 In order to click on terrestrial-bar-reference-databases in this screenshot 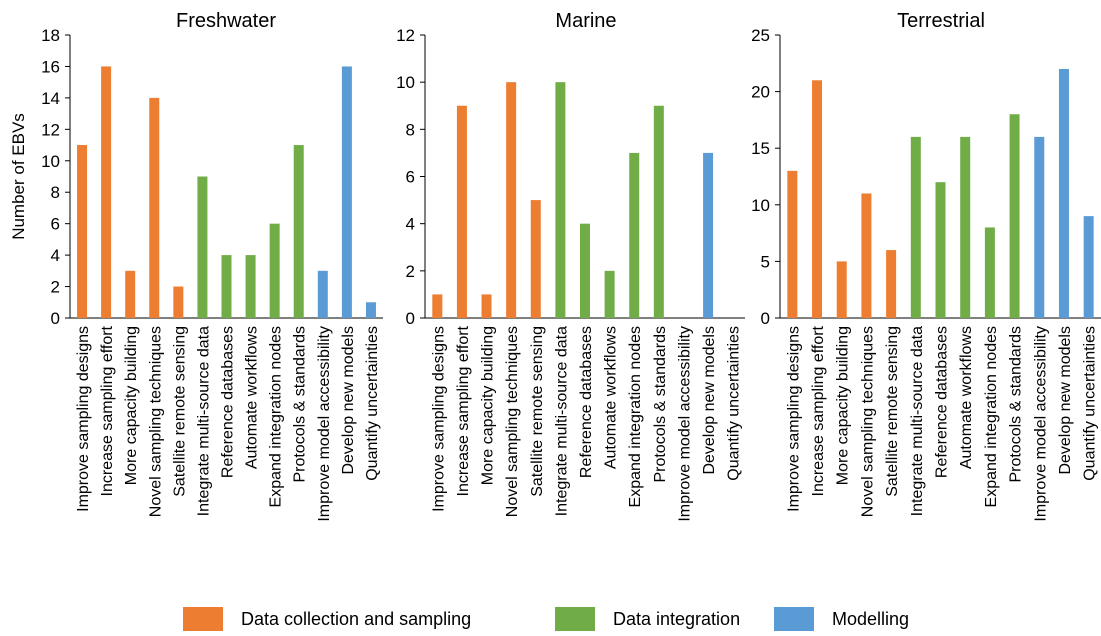, I will do `click(940, 250)`.